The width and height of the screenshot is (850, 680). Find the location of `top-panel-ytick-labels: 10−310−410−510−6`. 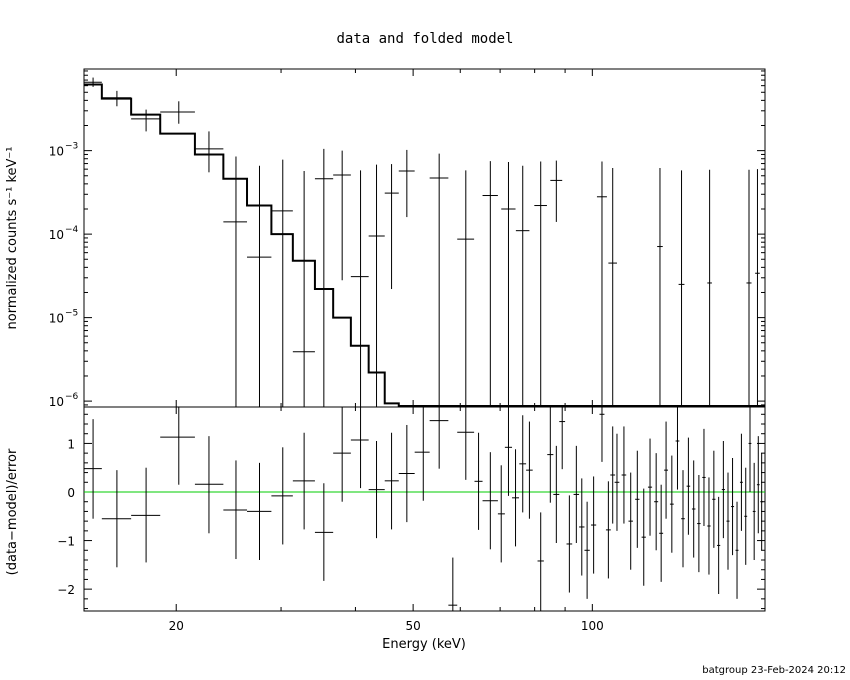

top-panel-ytick-labels: 10−310−410−510−6 is located at coordinates (64, 275).